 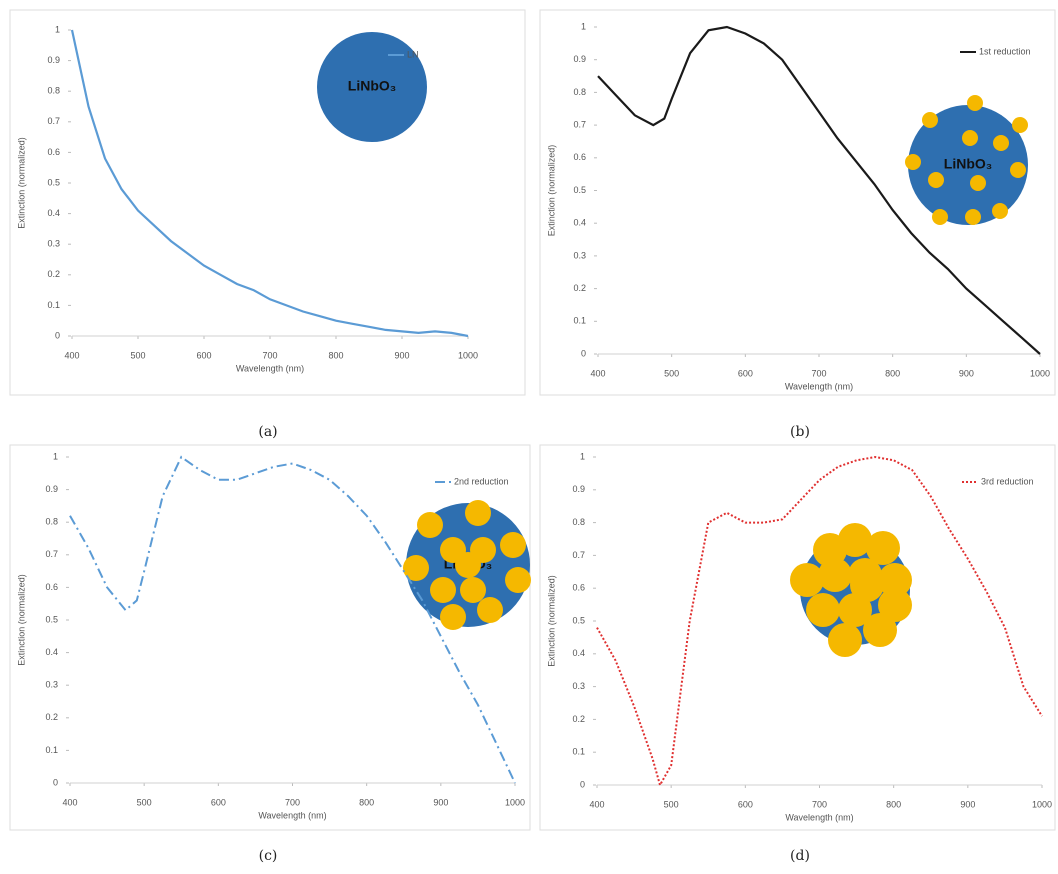 What do you see at coordinates (800, 432) in the screenshot?
I see `caption: (b)` at bounding box center [800, 432].